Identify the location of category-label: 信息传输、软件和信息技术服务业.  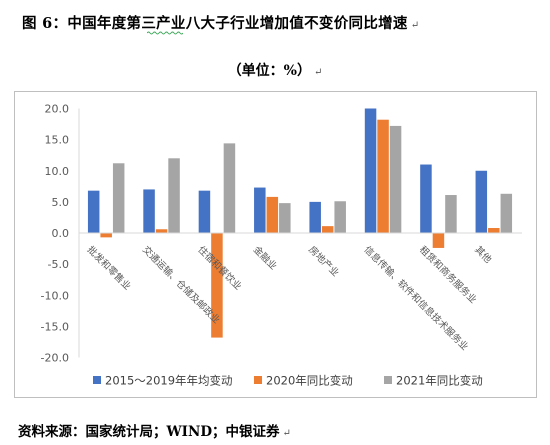
(415, 298).